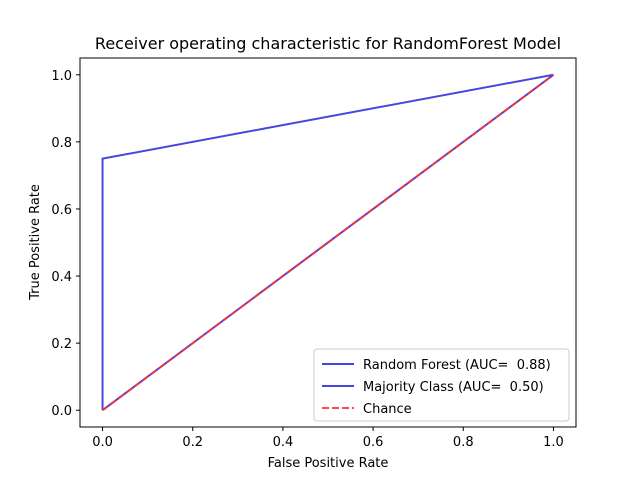  What do you see at coordinates (283, 442) in the screenshot?
I see `x-tick-label: 0.4` at bounding box center [283, 442].